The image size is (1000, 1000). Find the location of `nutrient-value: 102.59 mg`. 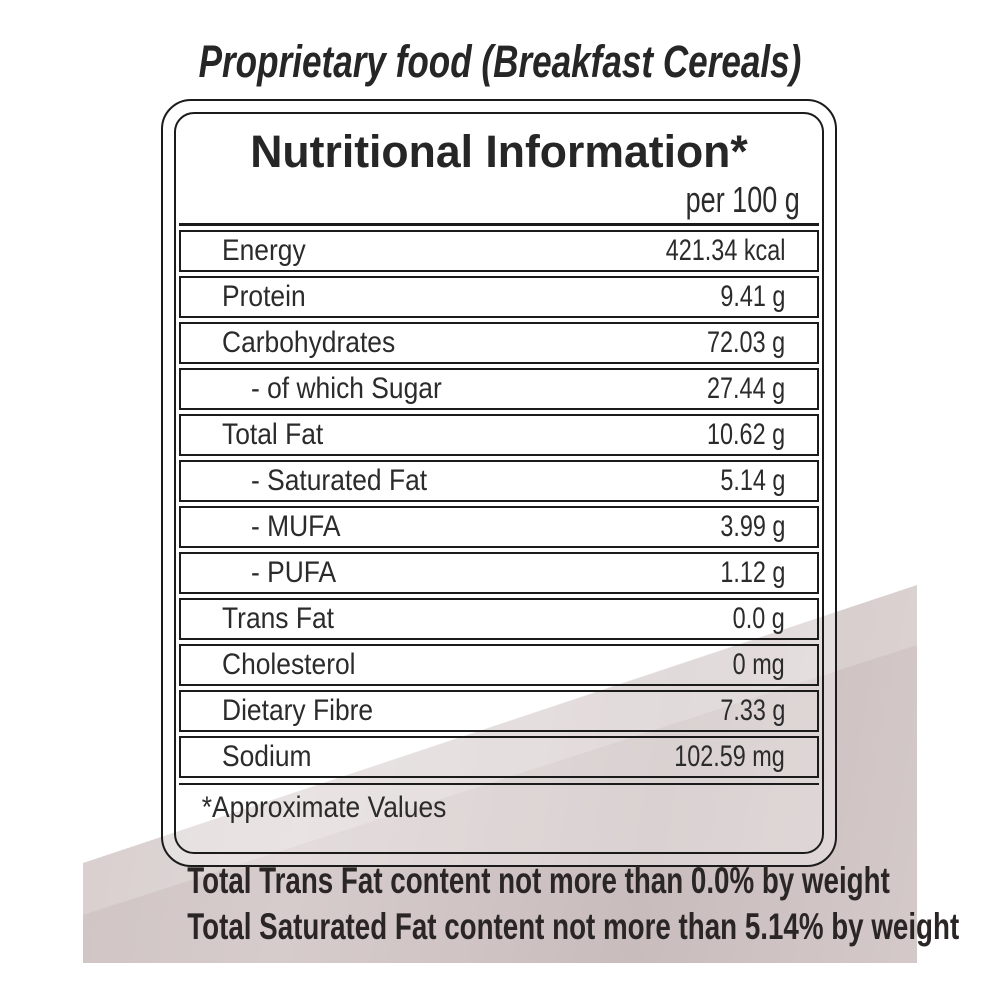

nutrient-value: 102.59 mg is located at coordinates (729, 756).